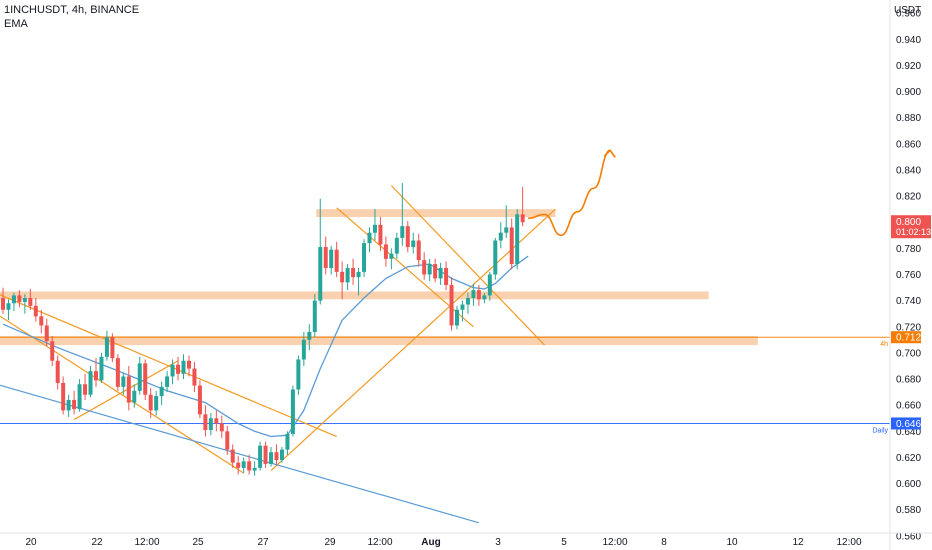 This screenshot has width=932, height=550. I want to click on time-tick-label: 29, so click(330, 542).